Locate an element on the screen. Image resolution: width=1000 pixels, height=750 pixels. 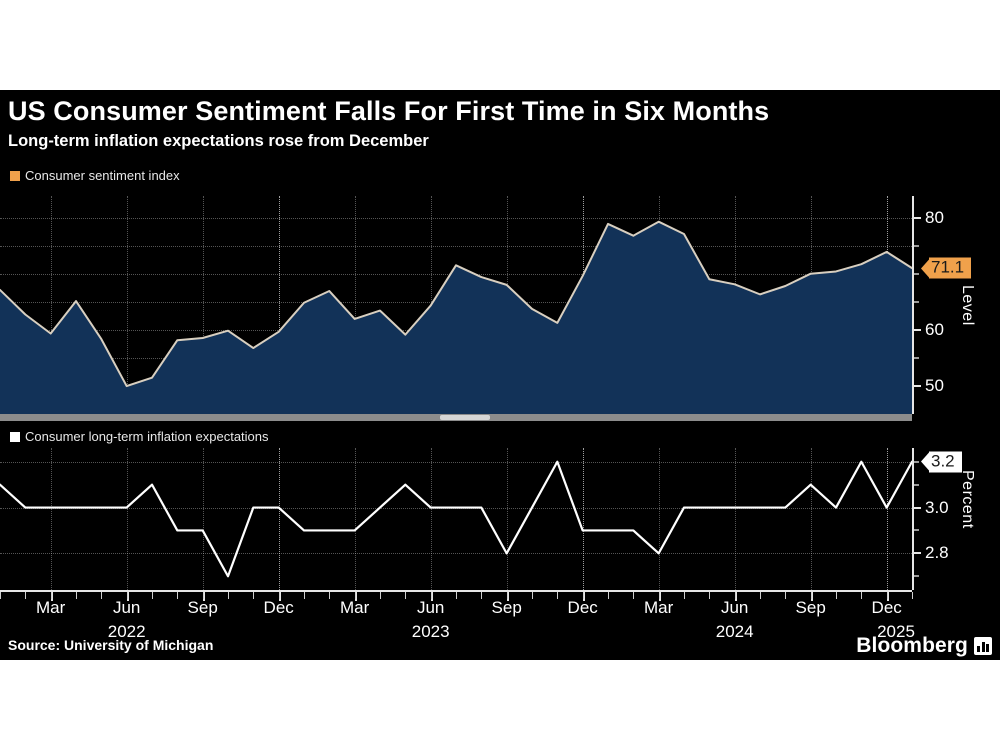
bloomberg-logo: Bloomberg is located at coordinates (924, 646).